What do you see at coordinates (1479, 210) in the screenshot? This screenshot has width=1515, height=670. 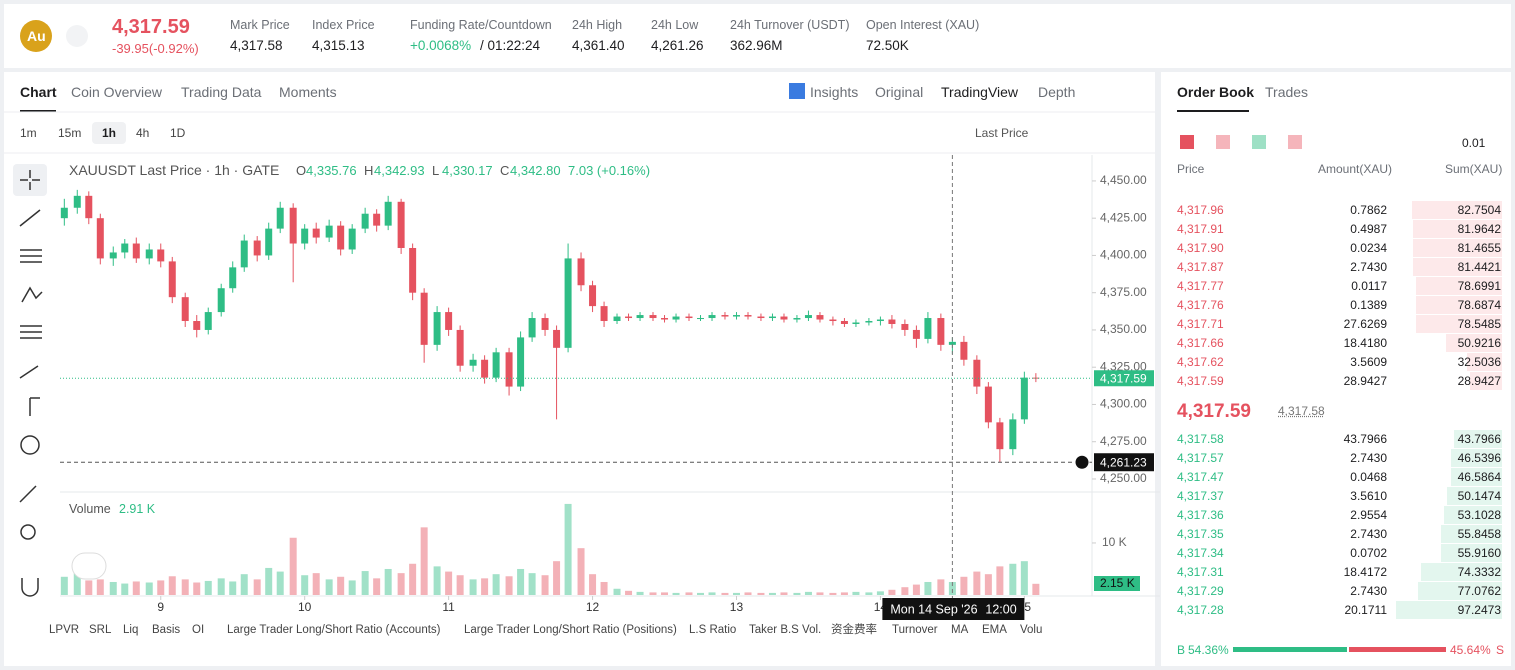 I see `ob-sum: 82.7504` at bounding box center [1479, 210].